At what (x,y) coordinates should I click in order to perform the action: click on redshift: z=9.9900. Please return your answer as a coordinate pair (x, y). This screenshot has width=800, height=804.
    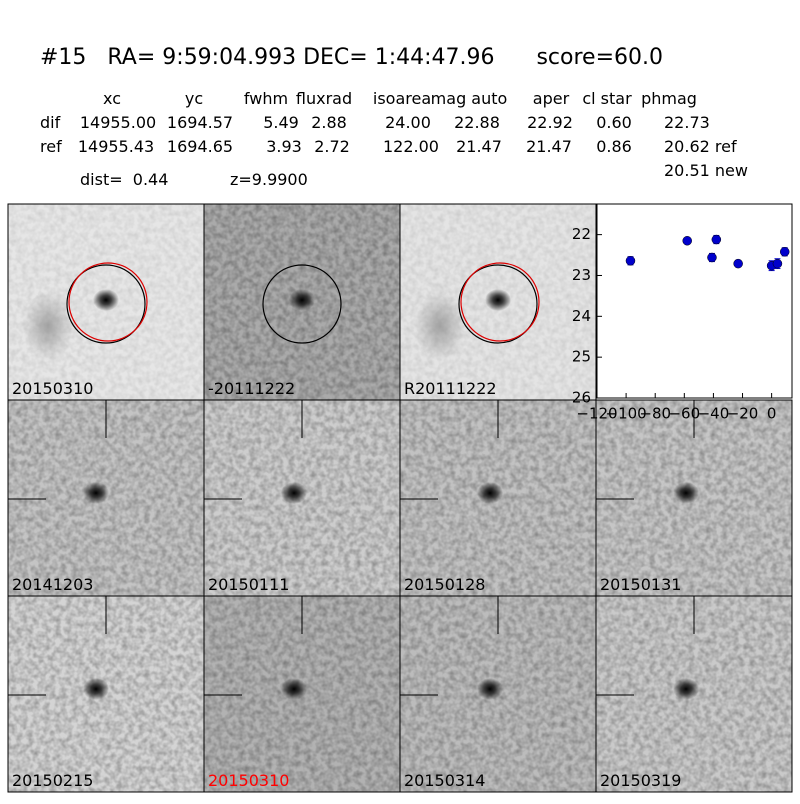
    Looking at the image, I should click on (269, 179).